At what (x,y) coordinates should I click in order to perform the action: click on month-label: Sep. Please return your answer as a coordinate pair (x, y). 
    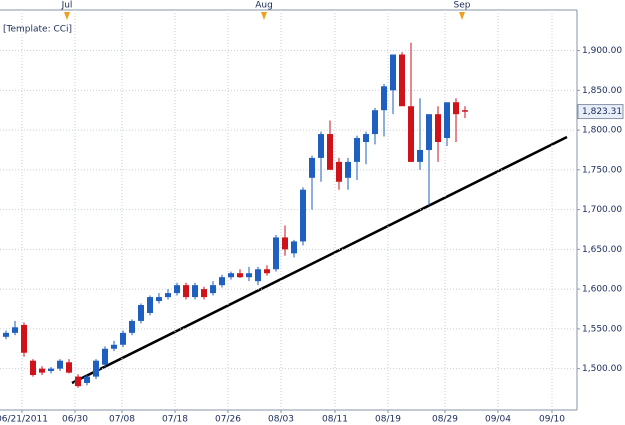
    Looking at the image, I should click on (462, 6).